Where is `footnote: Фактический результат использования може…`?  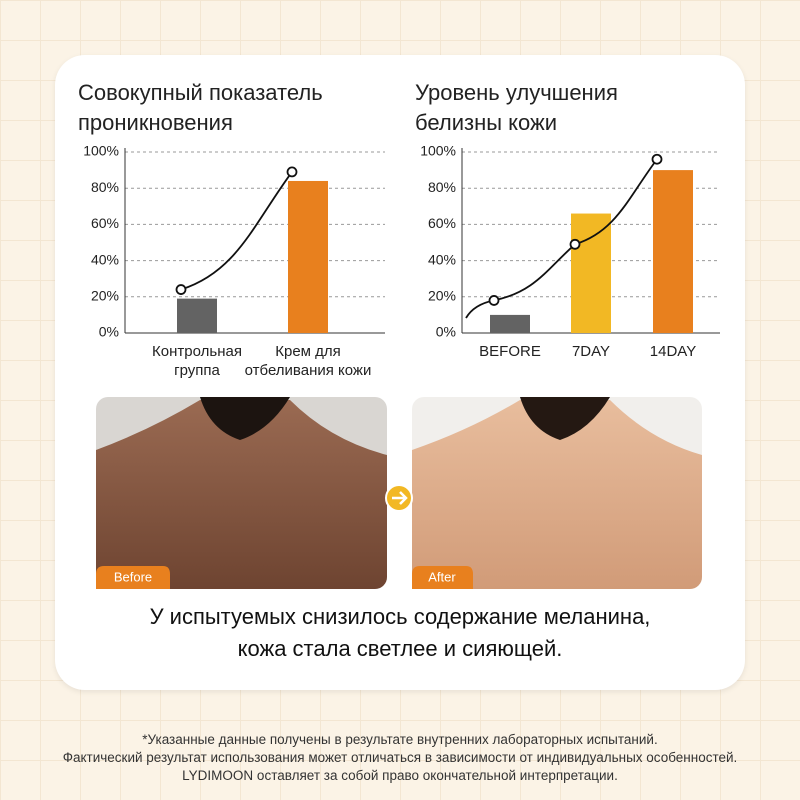 footnote: Фактический результат использования може… is located at coordinates (400, 757).